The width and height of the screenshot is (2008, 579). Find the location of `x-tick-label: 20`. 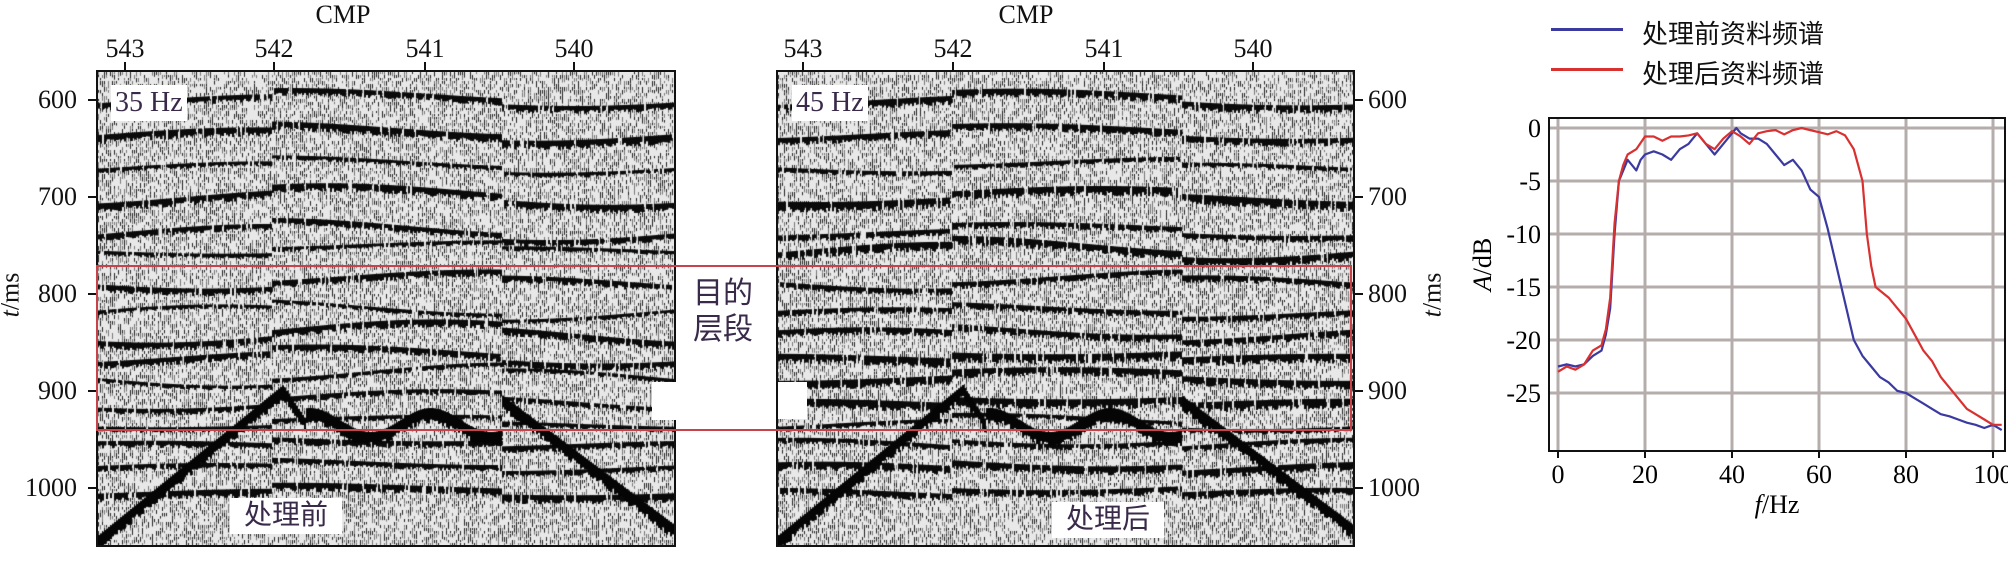

x-tick-label: 20 is located at coordinates (1645, 474).